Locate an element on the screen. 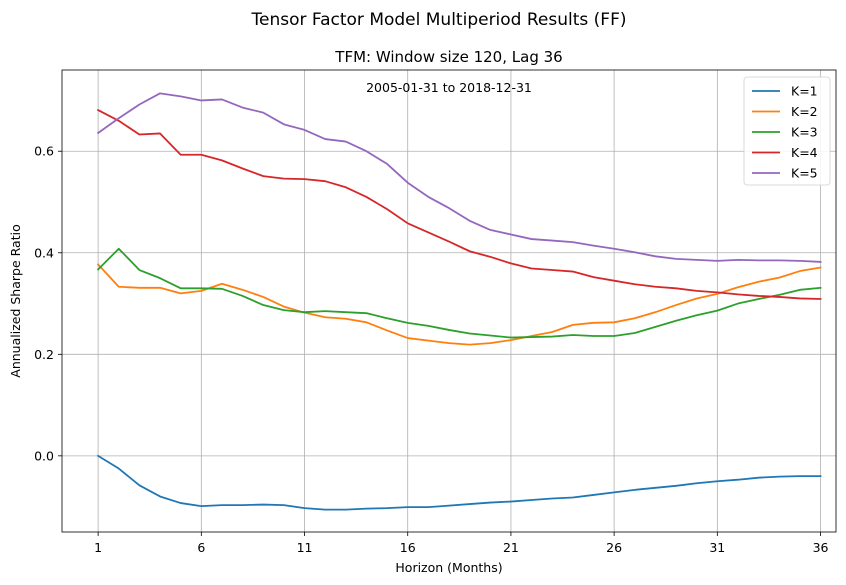  x-axis-label: Horizon (Months) is located at coordinates (448, 567).